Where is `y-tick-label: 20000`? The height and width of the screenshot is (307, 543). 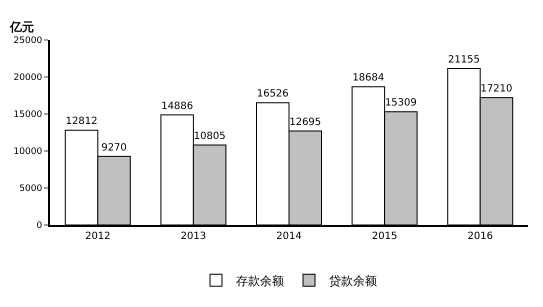 y-tick-label: 20000 is located at coordinates (28, 78).